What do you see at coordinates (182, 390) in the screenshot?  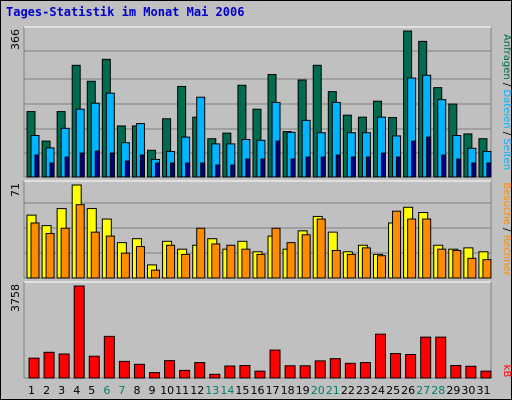 I see `x-tick-label-11: 11` at bounding box center [182, 390].